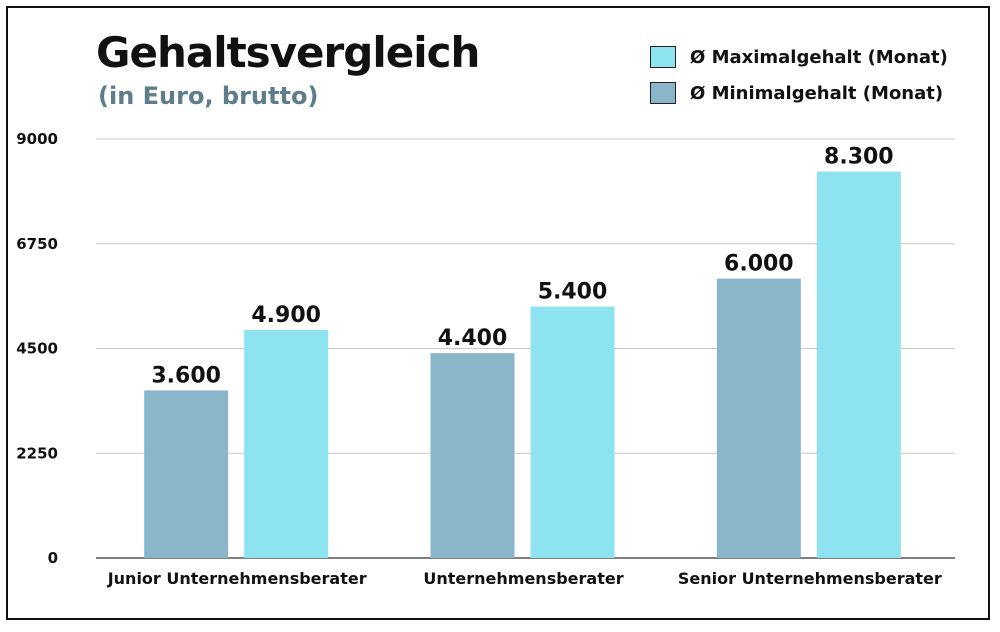 This screenshot has width=1000, height=632. I want to click on legend-item-min: Ø Minimalgehalt (Monat), so click(799, 93).